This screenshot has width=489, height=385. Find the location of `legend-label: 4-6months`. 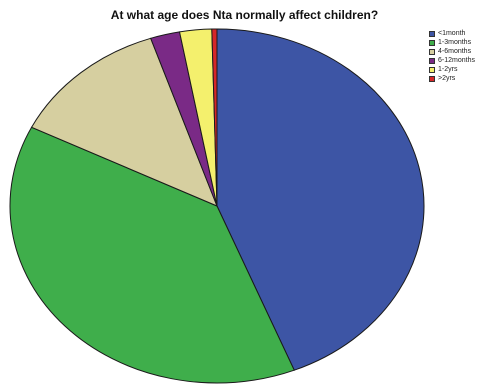

legend-label: 4-6months is located at coordinates (455, 51).